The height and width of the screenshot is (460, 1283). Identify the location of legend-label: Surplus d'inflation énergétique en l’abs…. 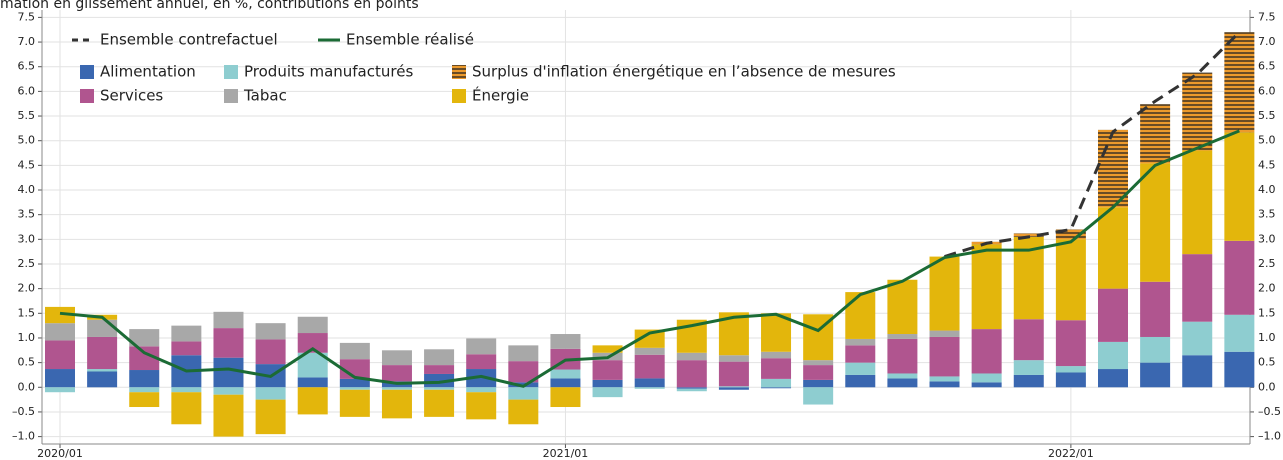
(684, 72).